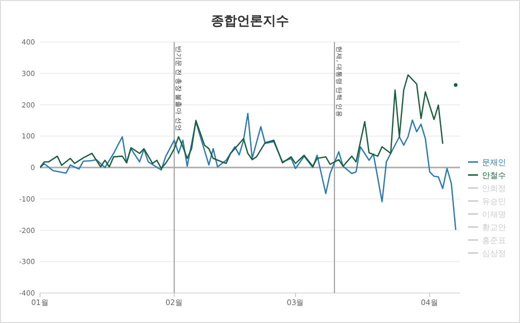 The image size is (520, 323). Describe the element at coordinates (494, 175) in the screenshot. I see `legend-label: 안철수` at that location.